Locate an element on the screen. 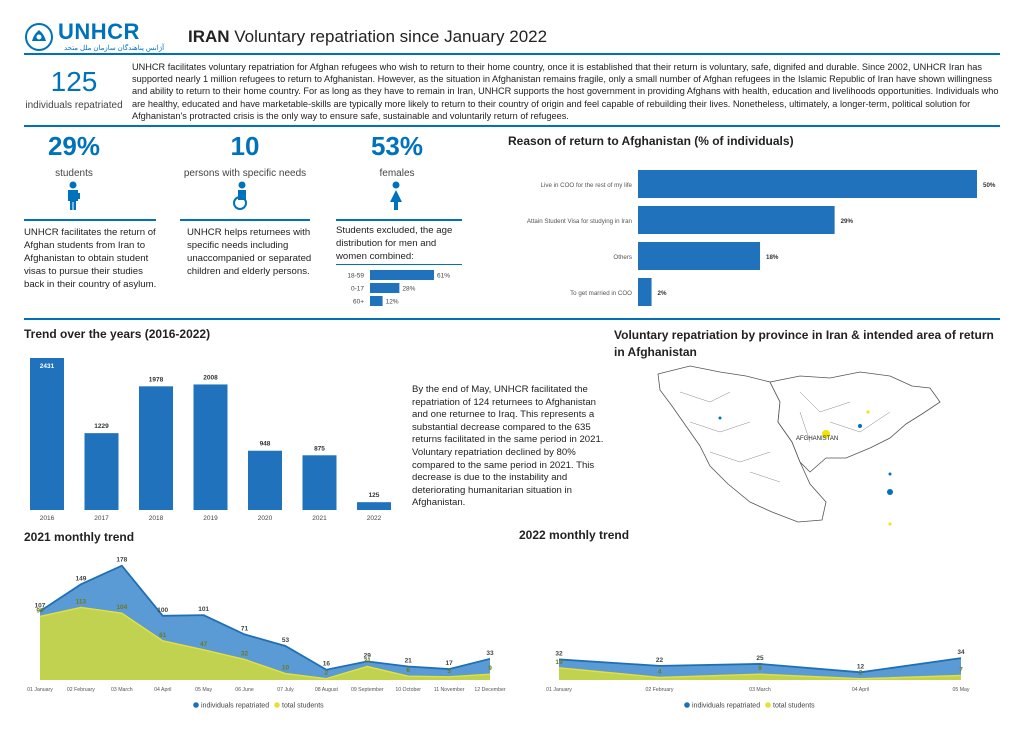 This screenshot has height=732, width=1024. reason-value-label: 50% is located at coordinates (989, 185).